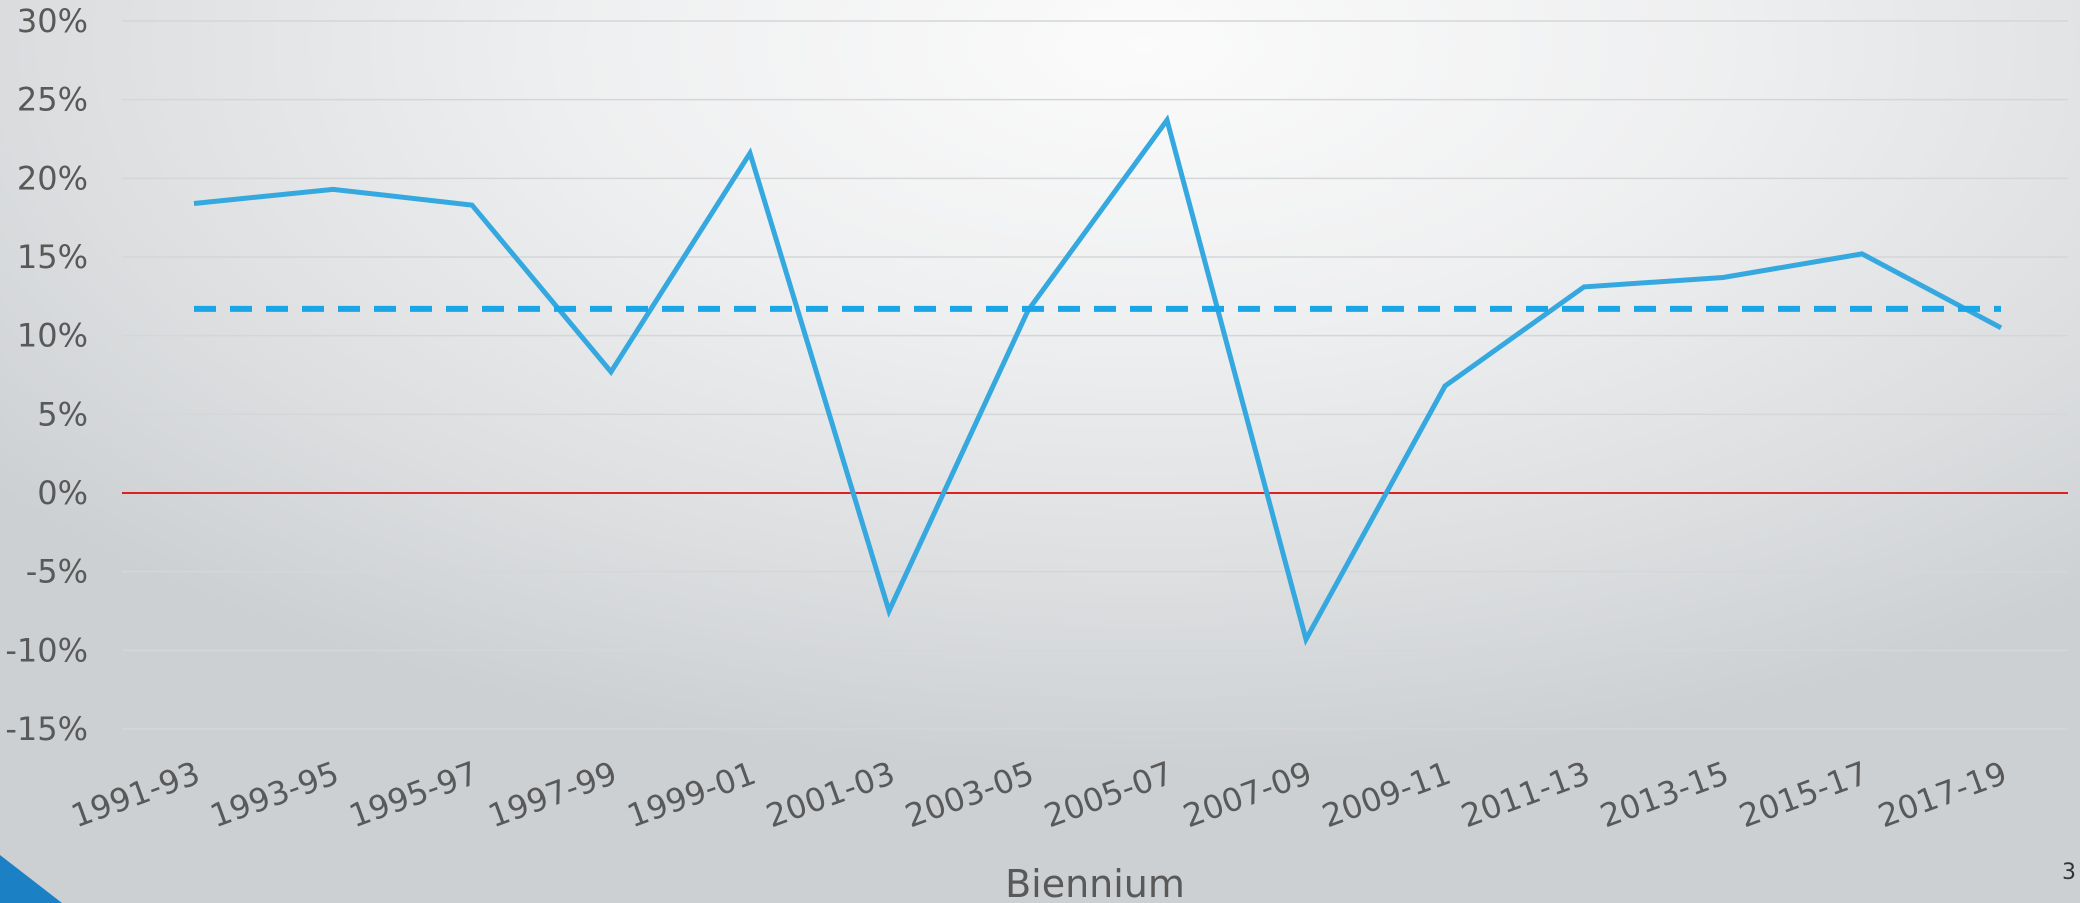  I want to click on y-tick-label: 0%, so click(62, 493).